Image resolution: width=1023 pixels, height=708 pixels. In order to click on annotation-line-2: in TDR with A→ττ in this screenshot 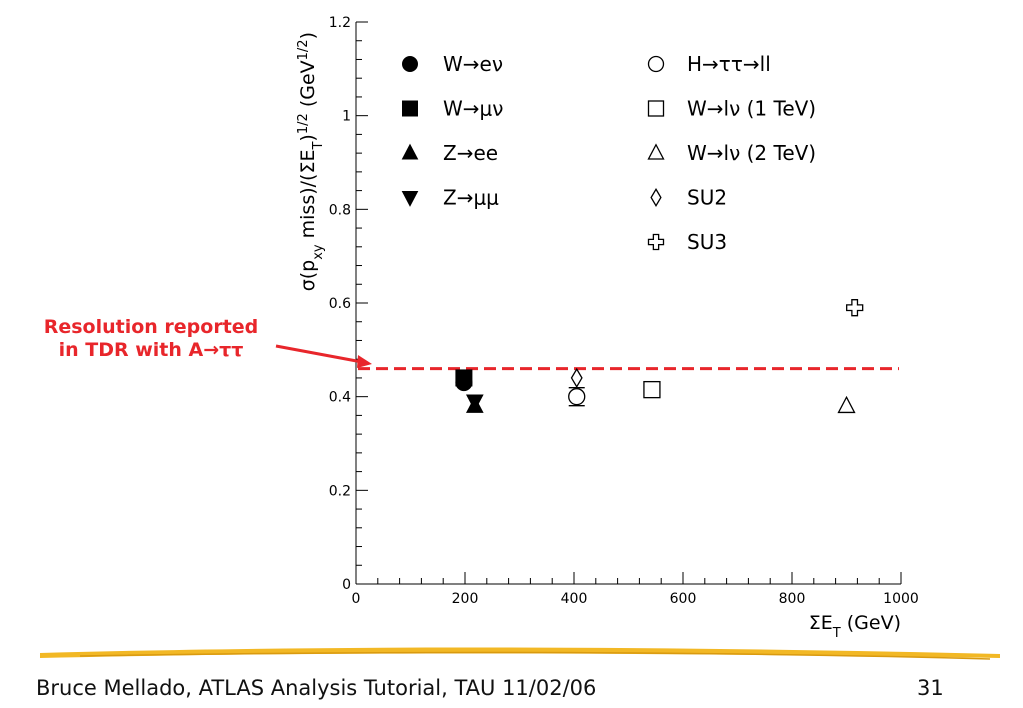, I will do `click(151, 350)`.